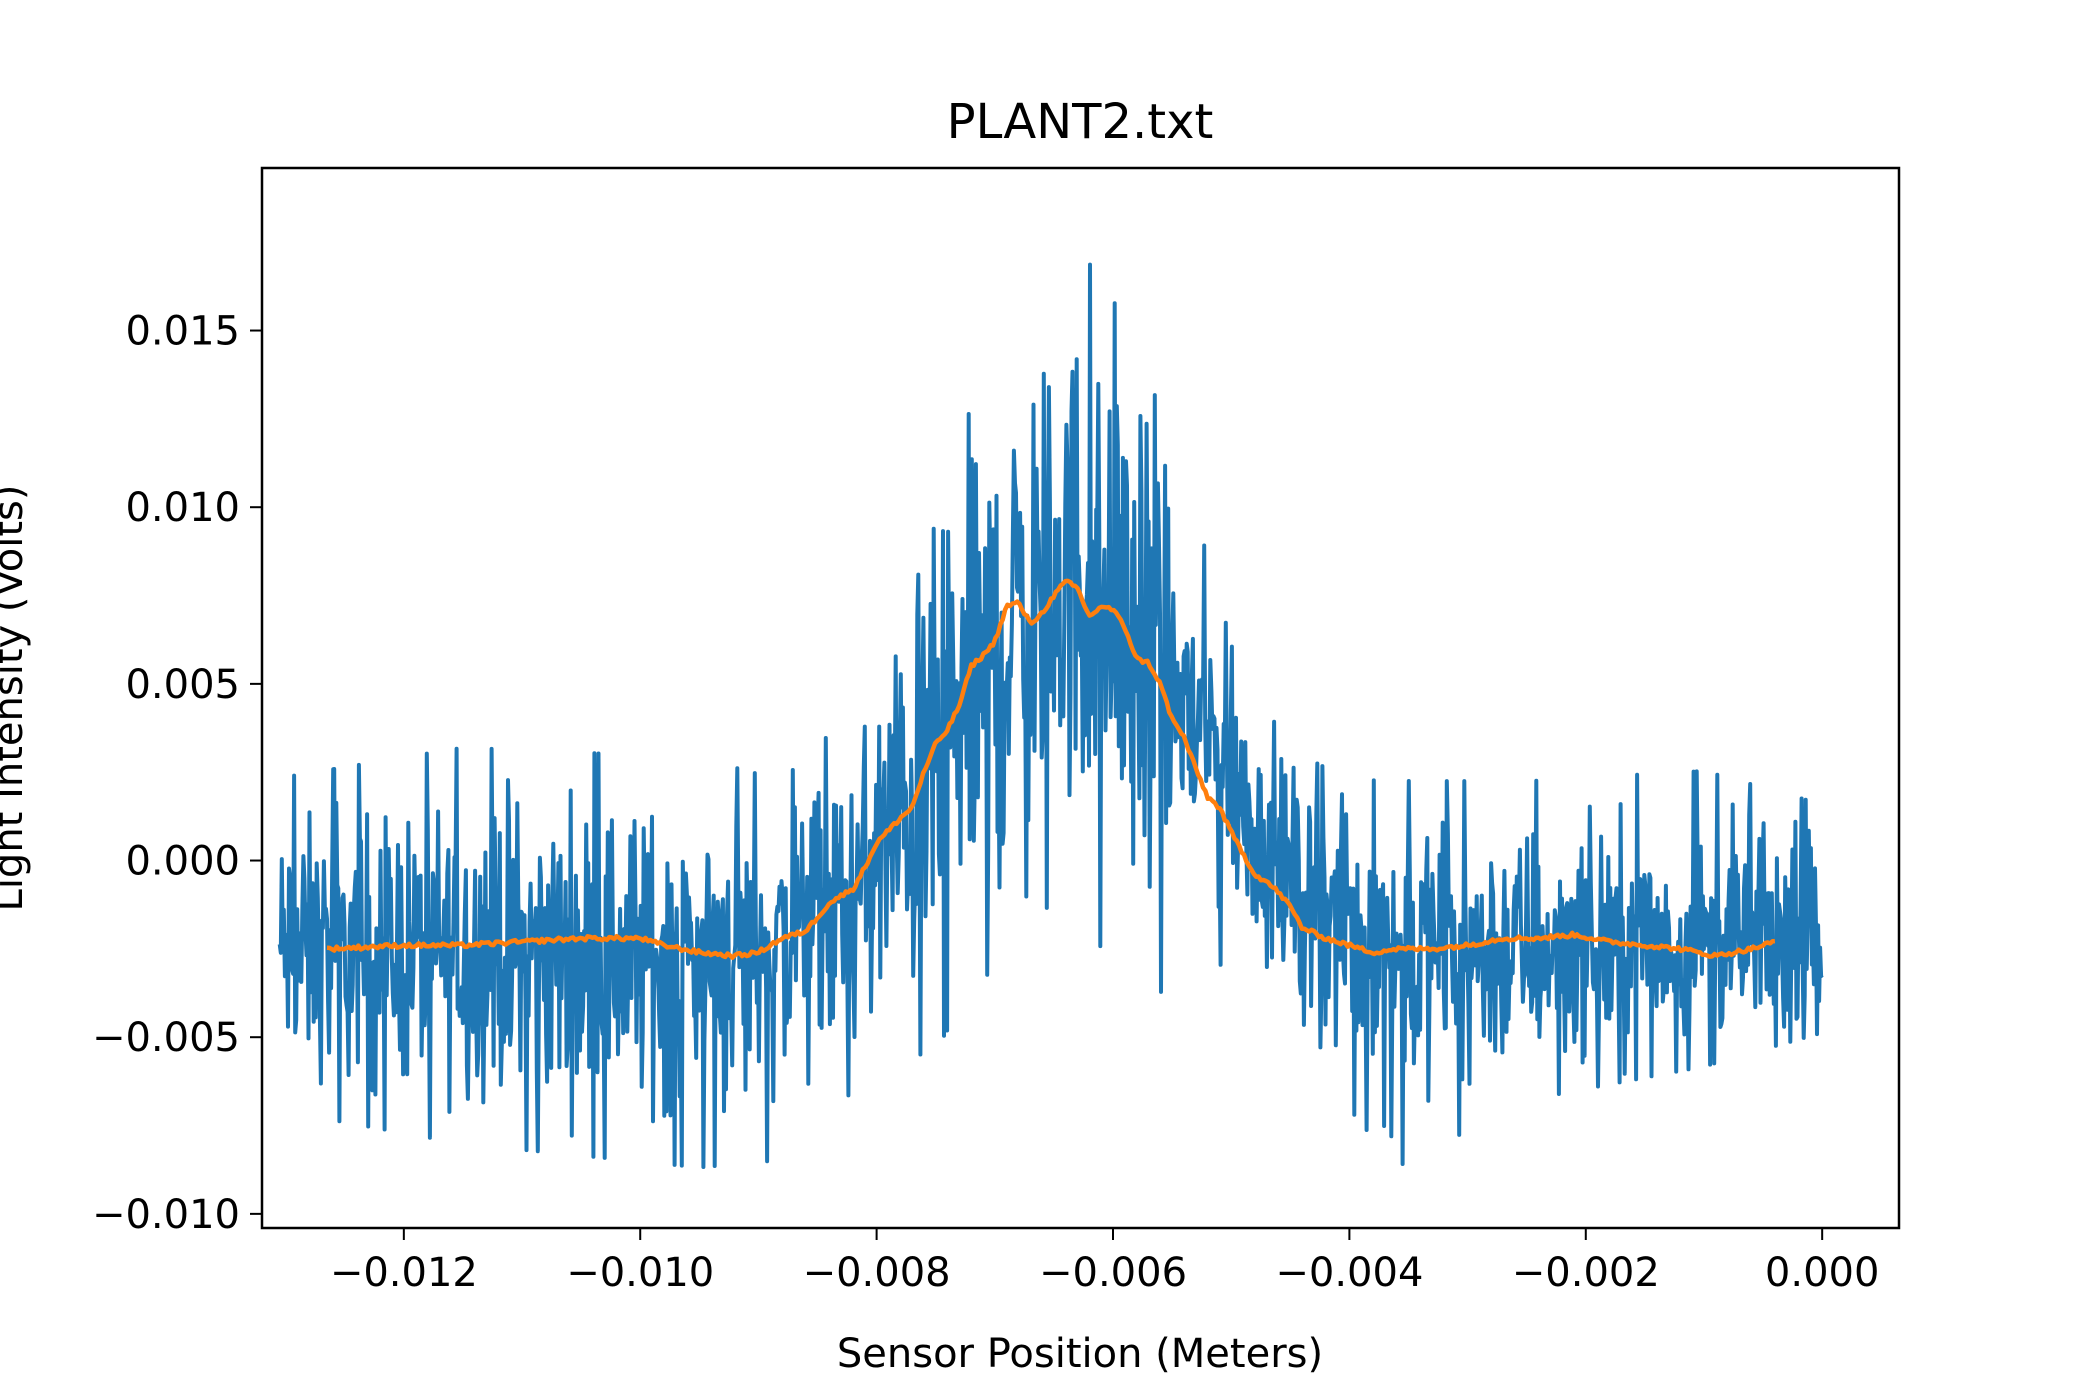 The image size is (2100, 1400). I want to click on y-tick-label: −0.005, so click(166, 1038).